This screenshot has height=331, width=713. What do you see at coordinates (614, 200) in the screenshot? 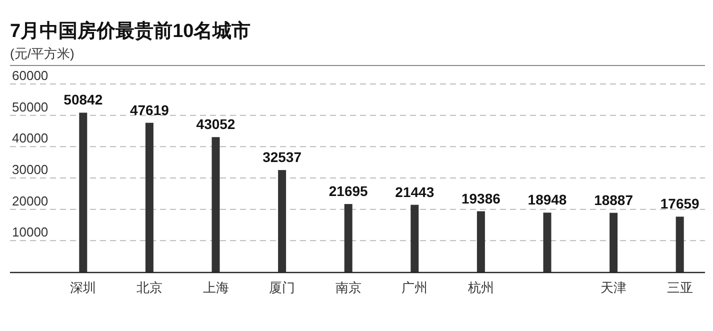
I see `data-label: 18887` at bounding box center [614, 200].